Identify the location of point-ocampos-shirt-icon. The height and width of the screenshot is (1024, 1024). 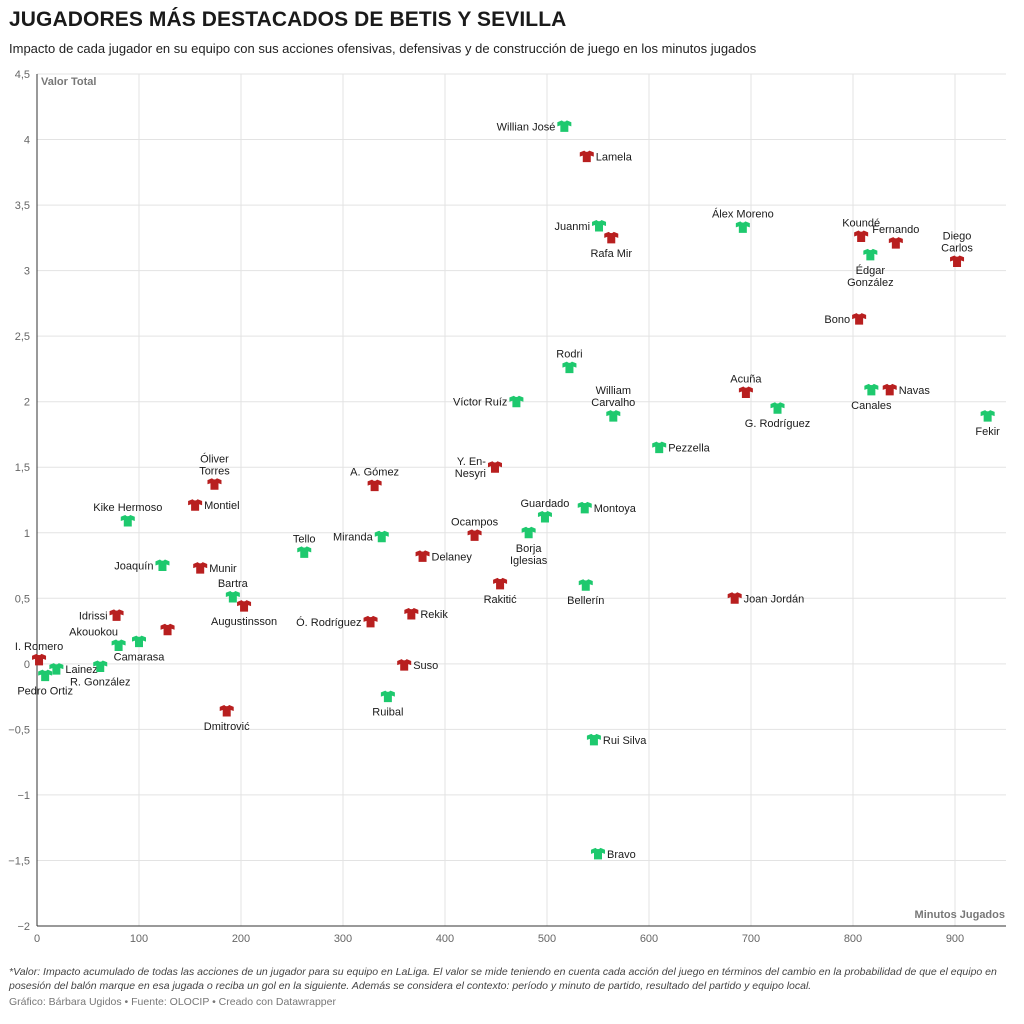
(474, 535).